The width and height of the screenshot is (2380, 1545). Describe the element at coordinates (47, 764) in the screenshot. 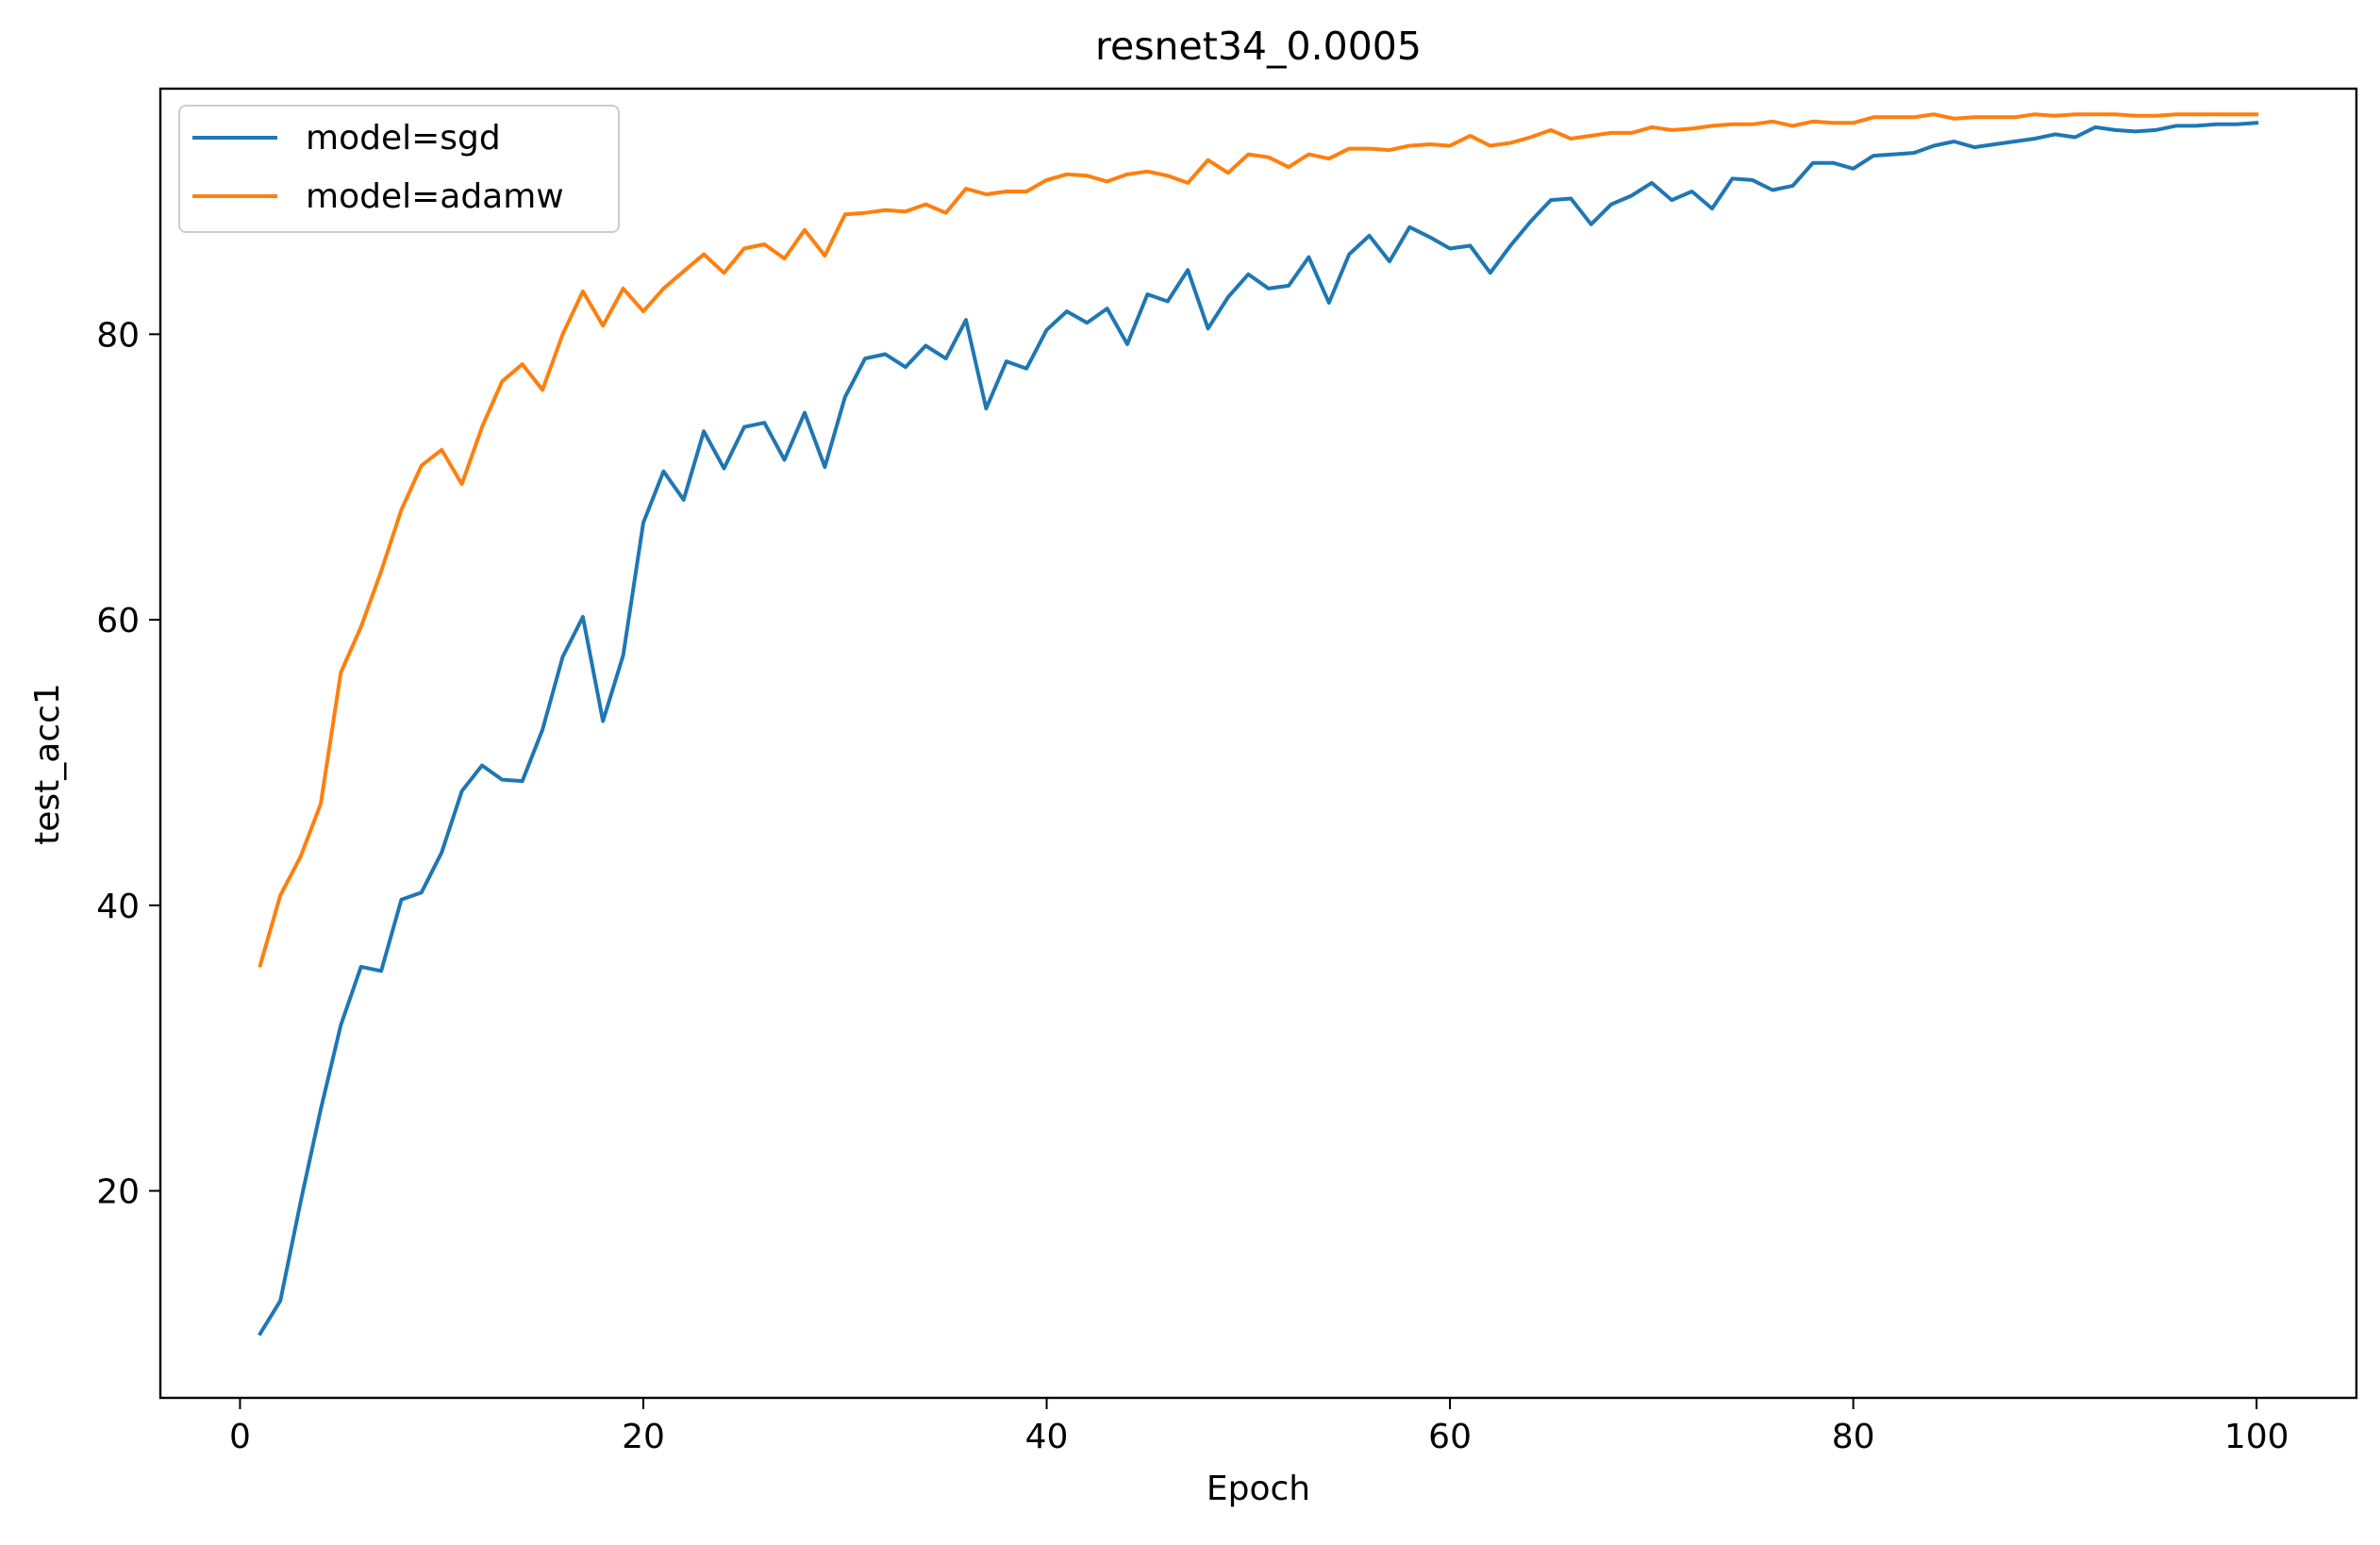

I see `y-axis-label: test_acc1` at that location.